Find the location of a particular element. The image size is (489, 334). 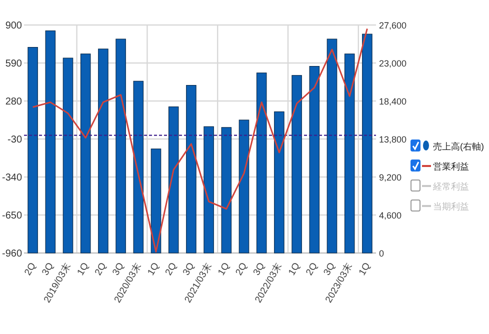

y2-tick-label: 0 is located at coordinates (381, 253).